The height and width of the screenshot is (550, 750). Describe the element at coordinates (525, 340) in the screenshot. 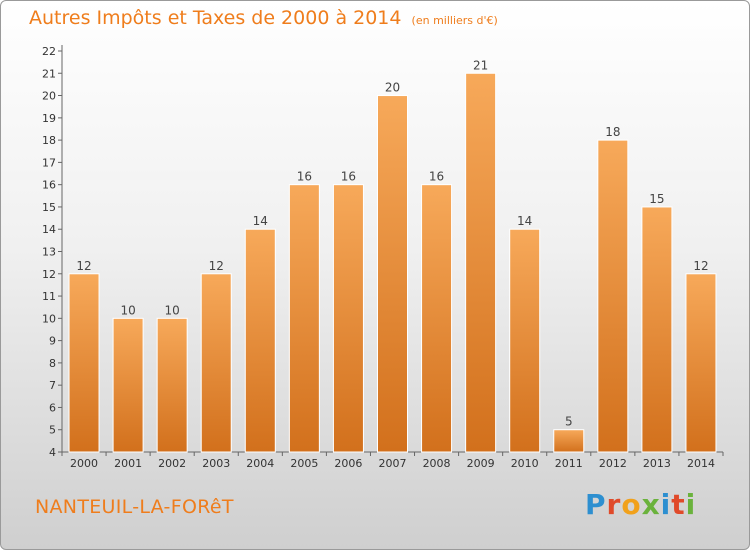

I see `bar-2010` at that location.